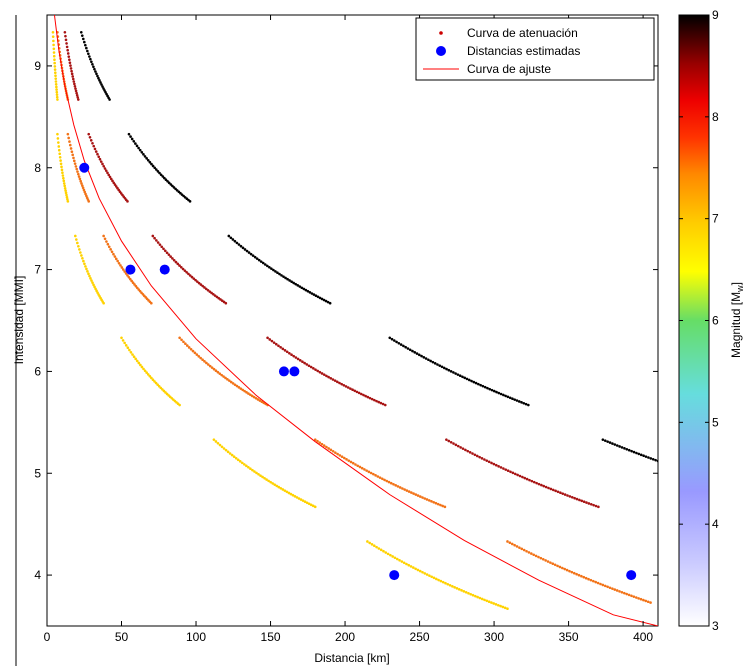 This screenshot has width=745, height=666. I want to click on y-tick-label: 9, so click(37, 66).